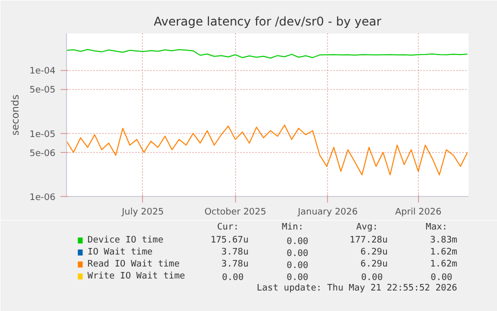  I want to click on text: 177.28u, so click(369, 241).